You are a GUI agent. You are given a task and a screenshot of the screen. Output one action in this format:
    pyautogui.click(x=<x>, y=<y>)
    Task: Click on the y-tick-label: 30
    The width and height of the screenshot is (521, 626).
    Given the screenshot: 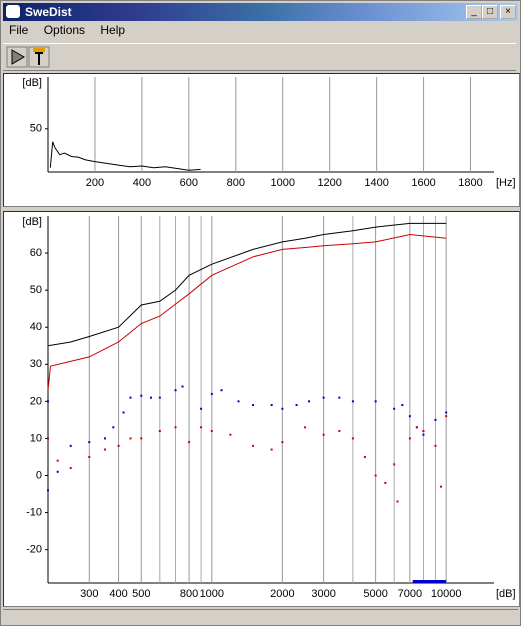 What is the action you would take?
    pyautogui.click(x=36, y=364)
    